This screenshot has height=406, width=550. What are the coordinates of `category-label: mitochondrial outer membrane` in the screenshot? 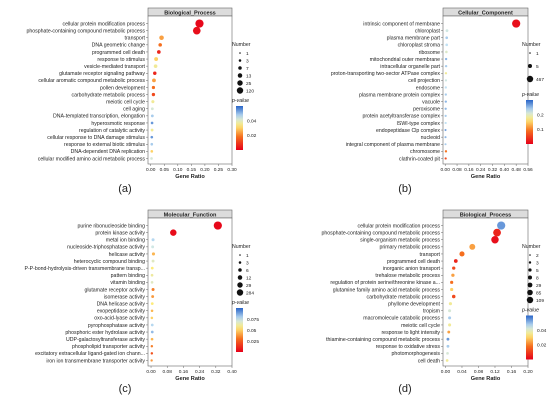 It's located at (405, 60).